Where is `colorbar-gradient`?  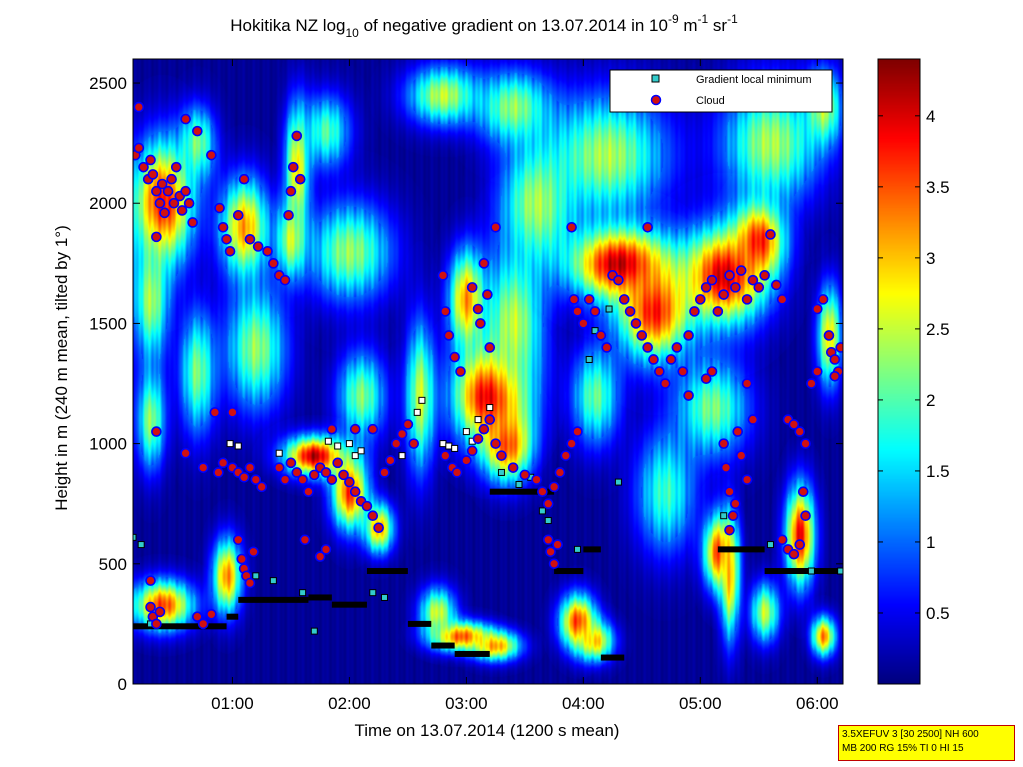
colorbar-gradient is located at coordinates (899, 371).